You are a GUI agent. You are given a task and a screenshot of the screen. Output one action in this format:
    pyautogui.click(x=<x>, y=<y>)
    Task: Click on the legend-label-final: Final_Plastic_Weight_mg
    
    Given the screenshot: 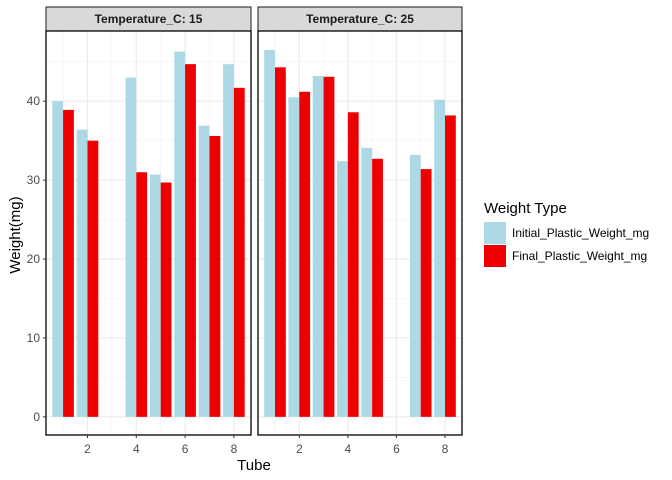 What is the action you would take?
    pyautogui.click(x=579, y=256)
    